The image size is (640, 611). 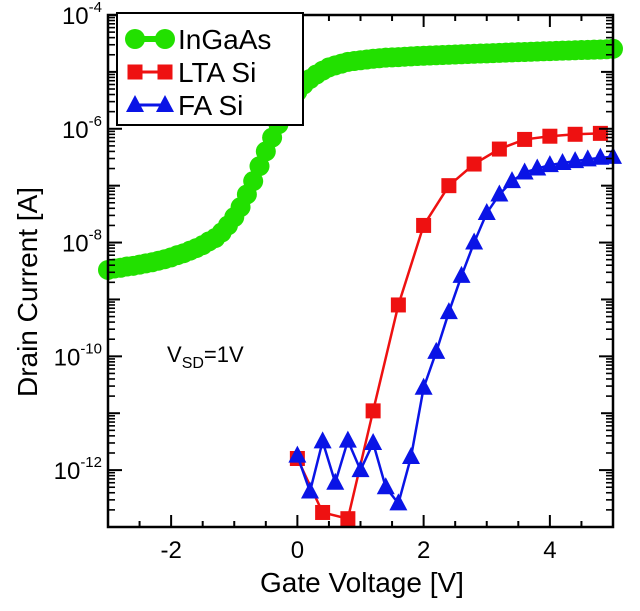 I want to click on x-tick-label: 4, so click(x=549, y=550).